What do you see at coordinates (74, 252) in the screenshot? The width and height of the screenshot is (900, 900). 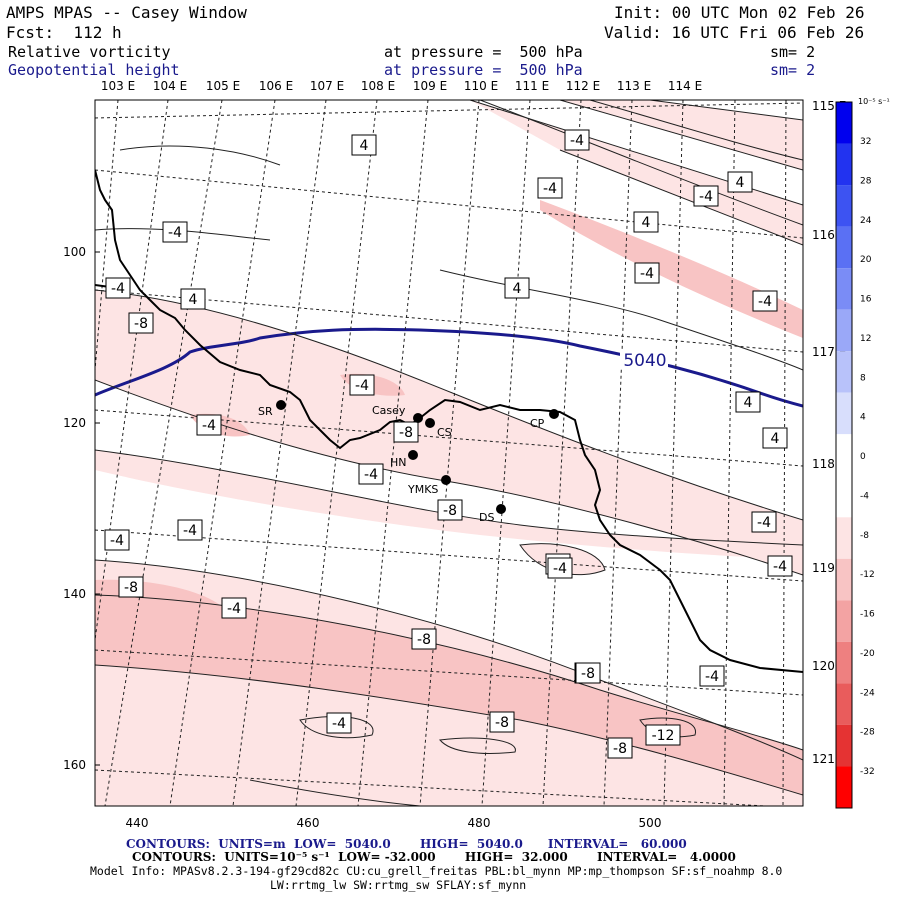 I see `left-tick: 100` at bounding box center [74, 252].